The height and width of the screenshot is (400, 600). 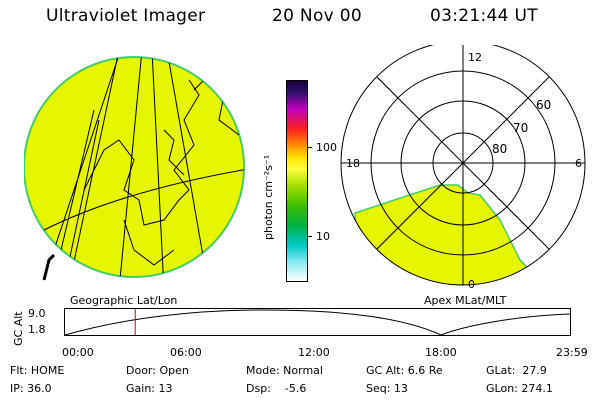 I want to click on colorbar-unit-label: photon cm⁻²s⁻¹, so click(x=268, y=197).